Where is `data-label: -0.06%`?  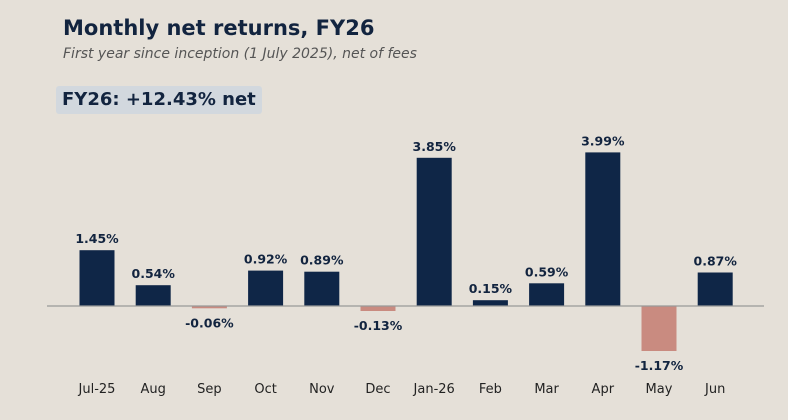 data-label: -0.06% is located at coordinates (209, 322).